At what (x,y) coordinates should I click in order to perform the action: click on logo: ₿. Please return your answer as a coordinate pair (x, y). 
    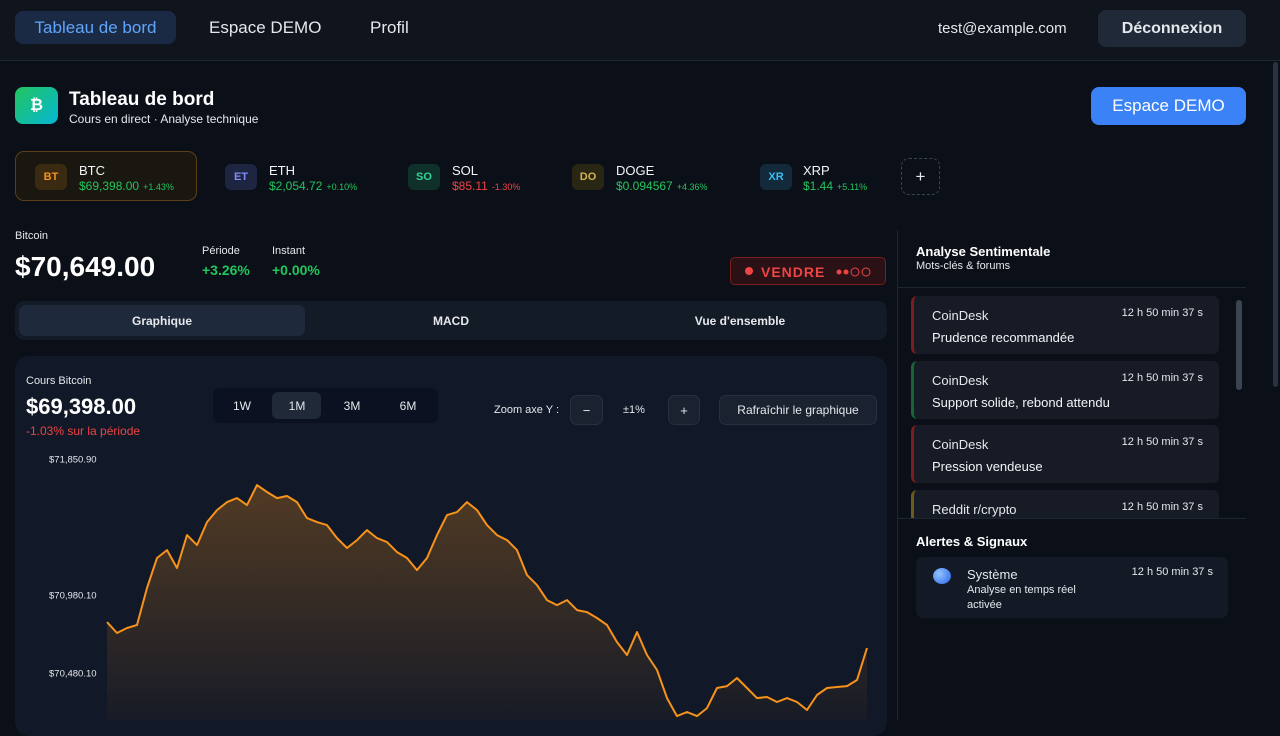
    Looking at the image, I should click on (36, 105).